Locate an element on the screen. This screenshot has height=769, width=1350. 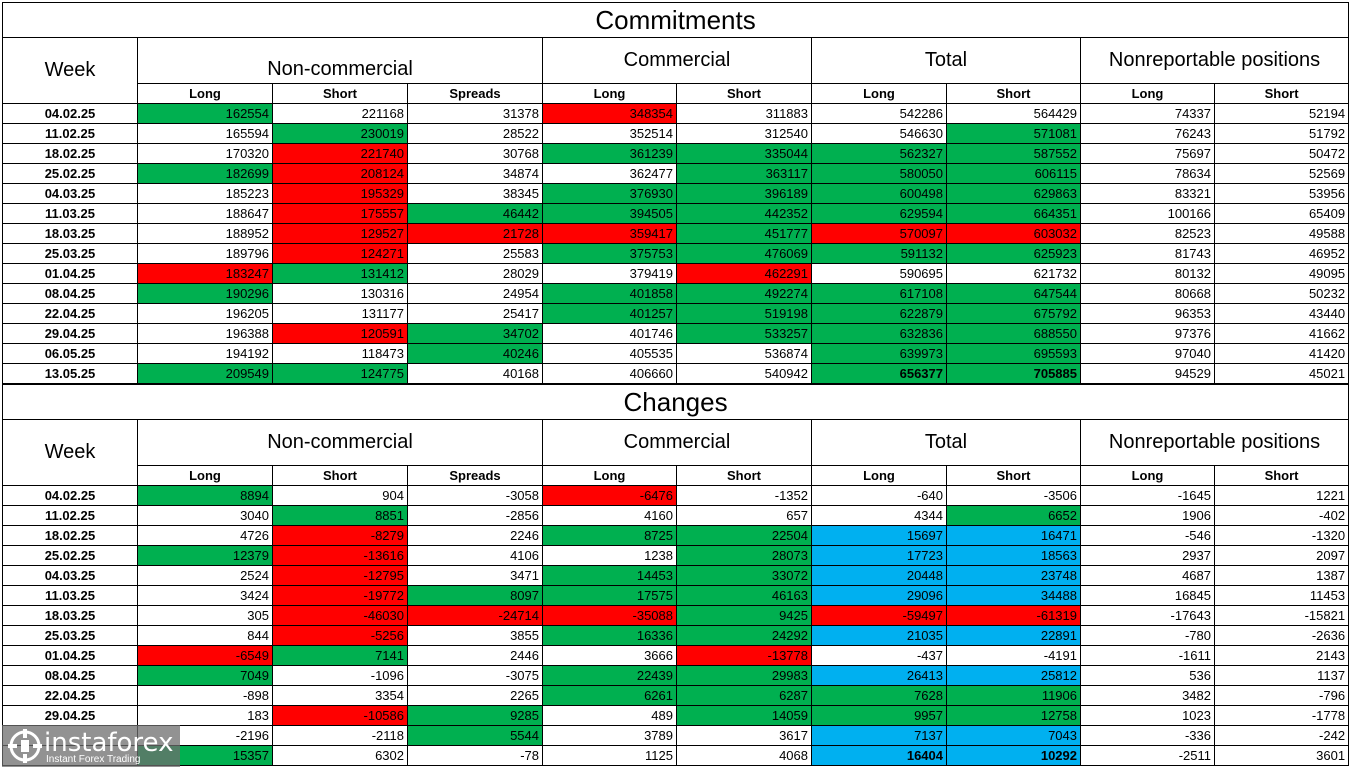
value-cell: 3855 is located at coordinates (475, 635).